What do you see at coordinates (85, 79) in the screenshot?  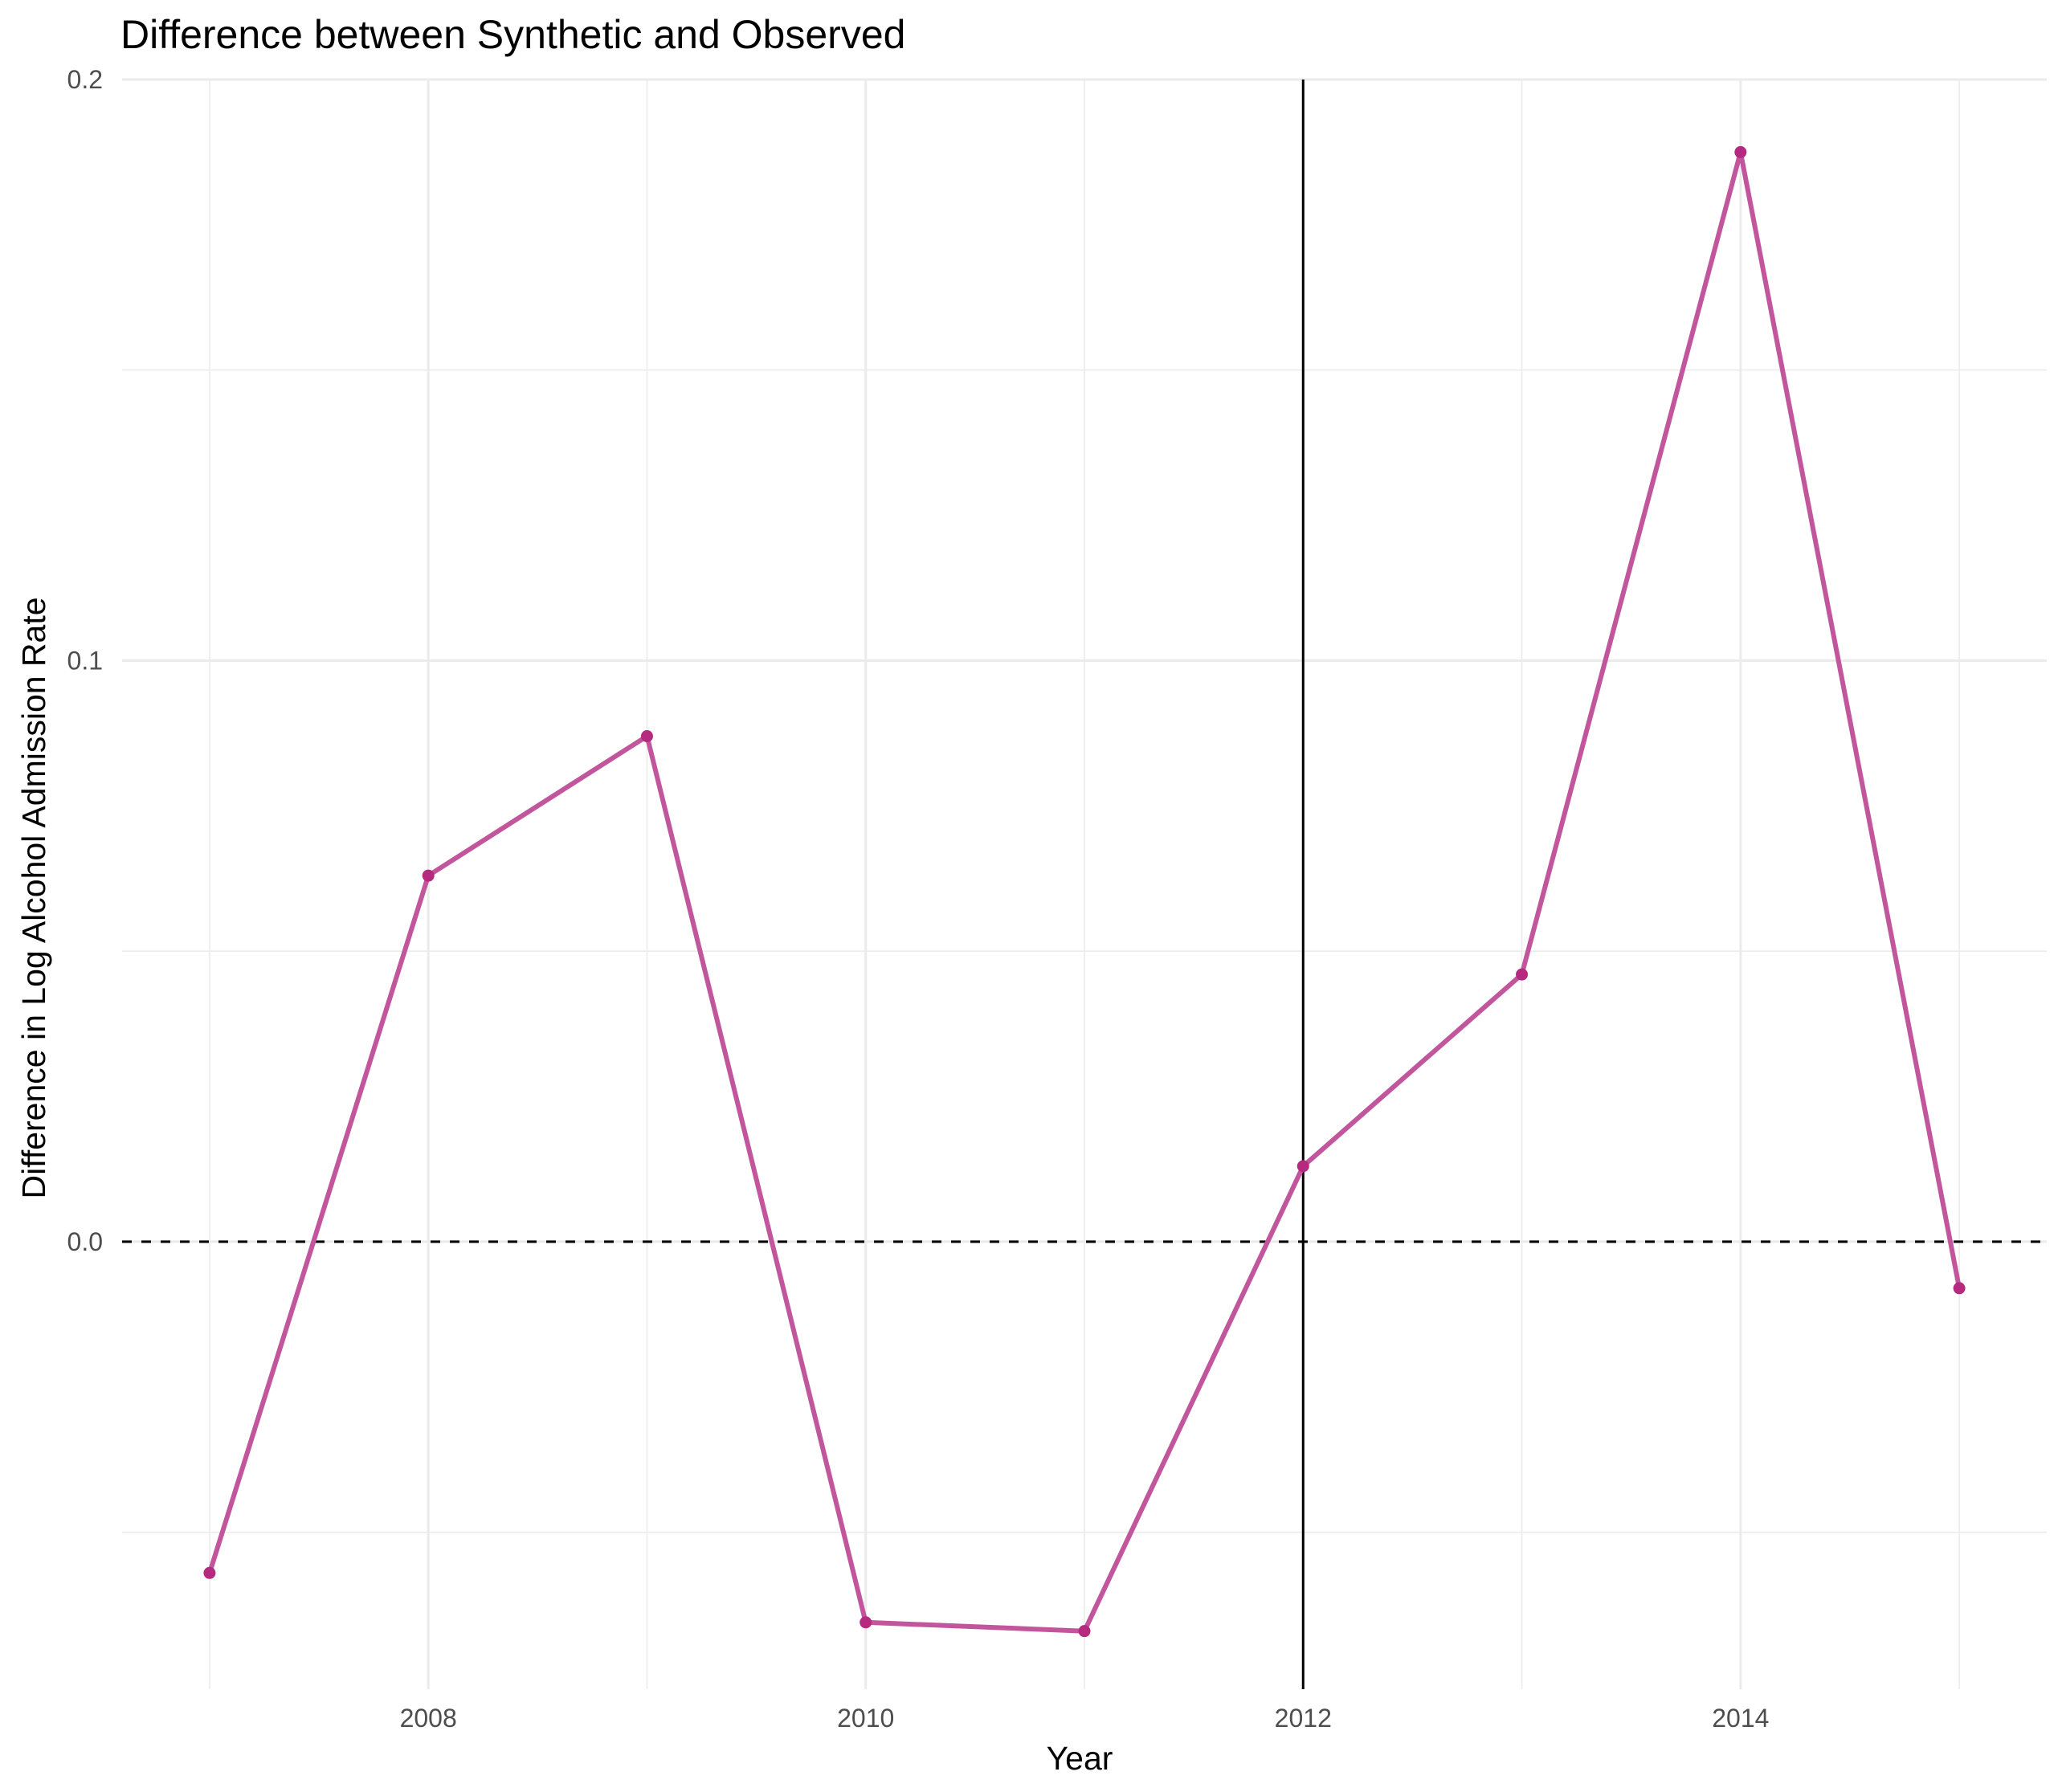 I see `y-tick-label: 0.2` at bounding box center [85, 79].